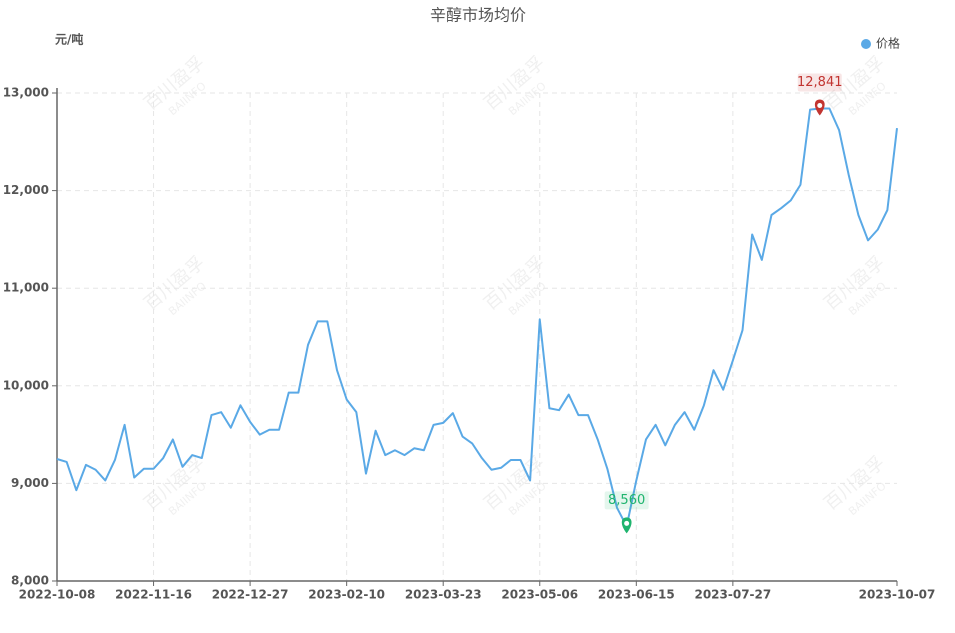 The width and height of the screenshot is (955, 633). What do you see at coordinates (153, 595) in the screenshot?
I see `x-tick-label: 2022-11-16` at bounding box center [153, 595].